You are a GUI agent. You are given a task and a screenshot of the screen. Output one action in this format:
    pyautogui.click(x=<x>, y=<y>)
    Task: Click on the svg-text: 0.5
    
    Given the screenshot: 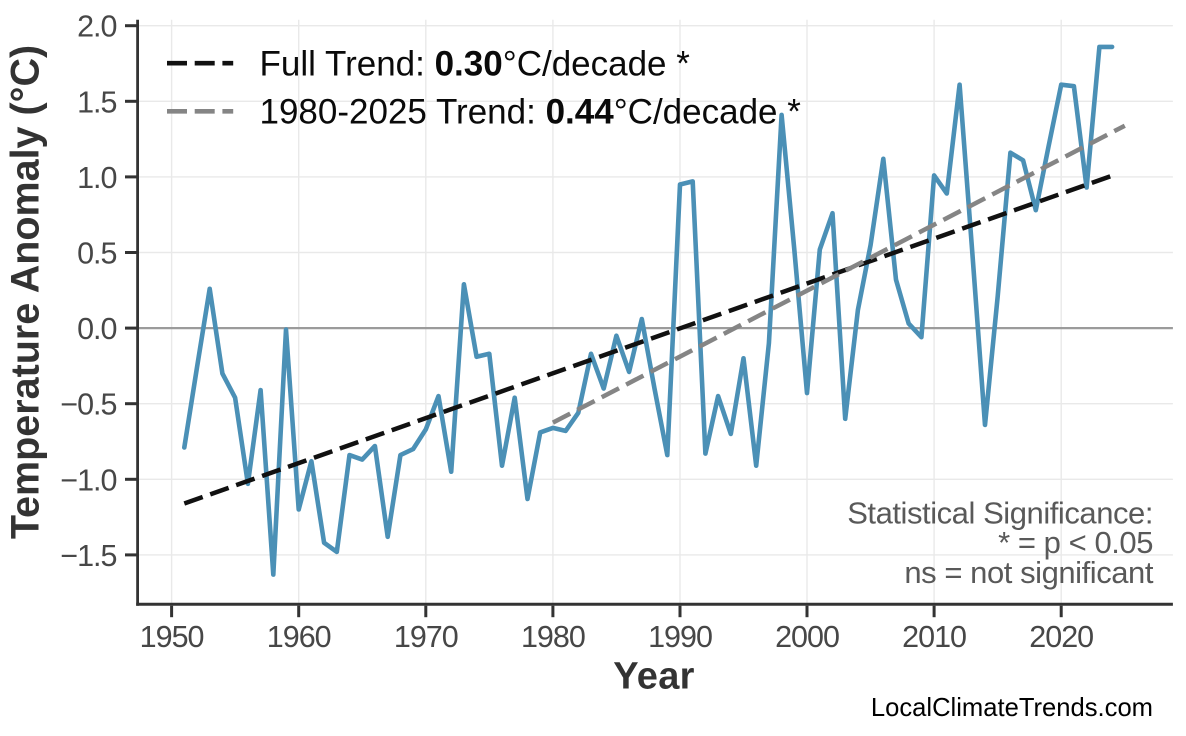 What is the action you would take?
    pyautogui.click(x=96, y=254)
    